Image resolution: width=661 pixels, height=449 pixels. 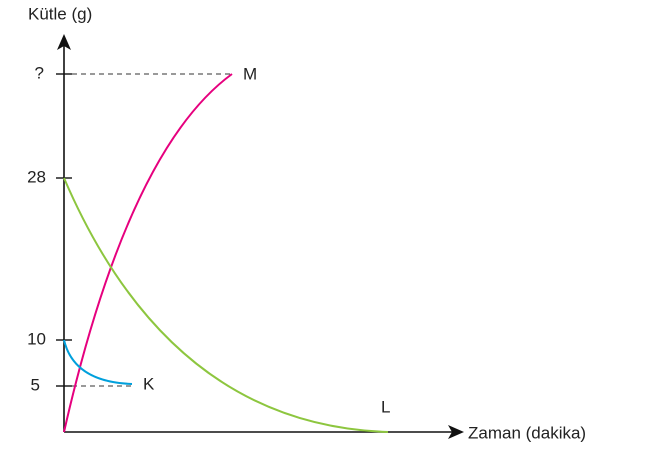 What do you see at coordinates (456, 432) in the screenshot?
I see `x-arrow` at bounding box center [456, 432].